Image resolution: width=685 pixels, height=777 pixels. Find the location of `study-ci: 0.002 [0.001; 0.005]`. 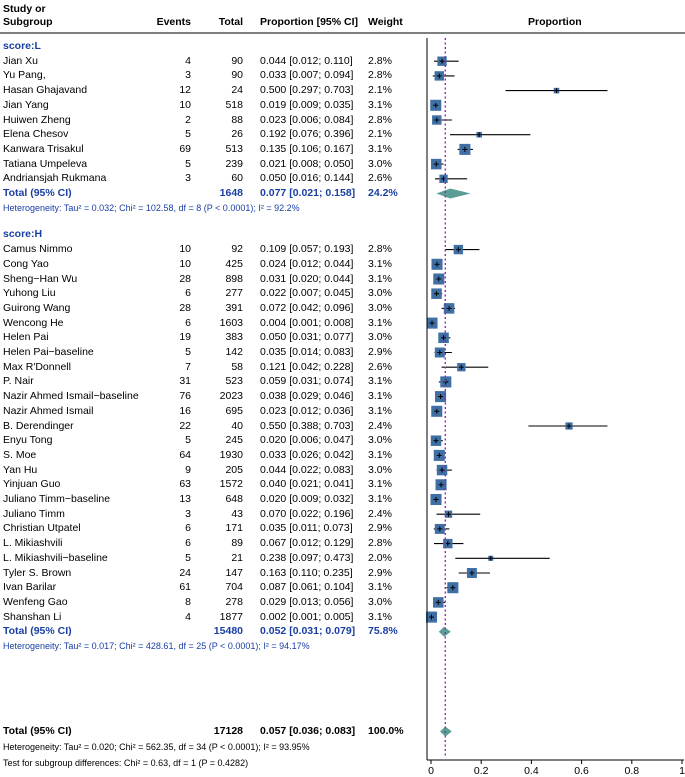

study-ci: 0.002 [0.001; 0.005] is located at coordinates (307, 616).